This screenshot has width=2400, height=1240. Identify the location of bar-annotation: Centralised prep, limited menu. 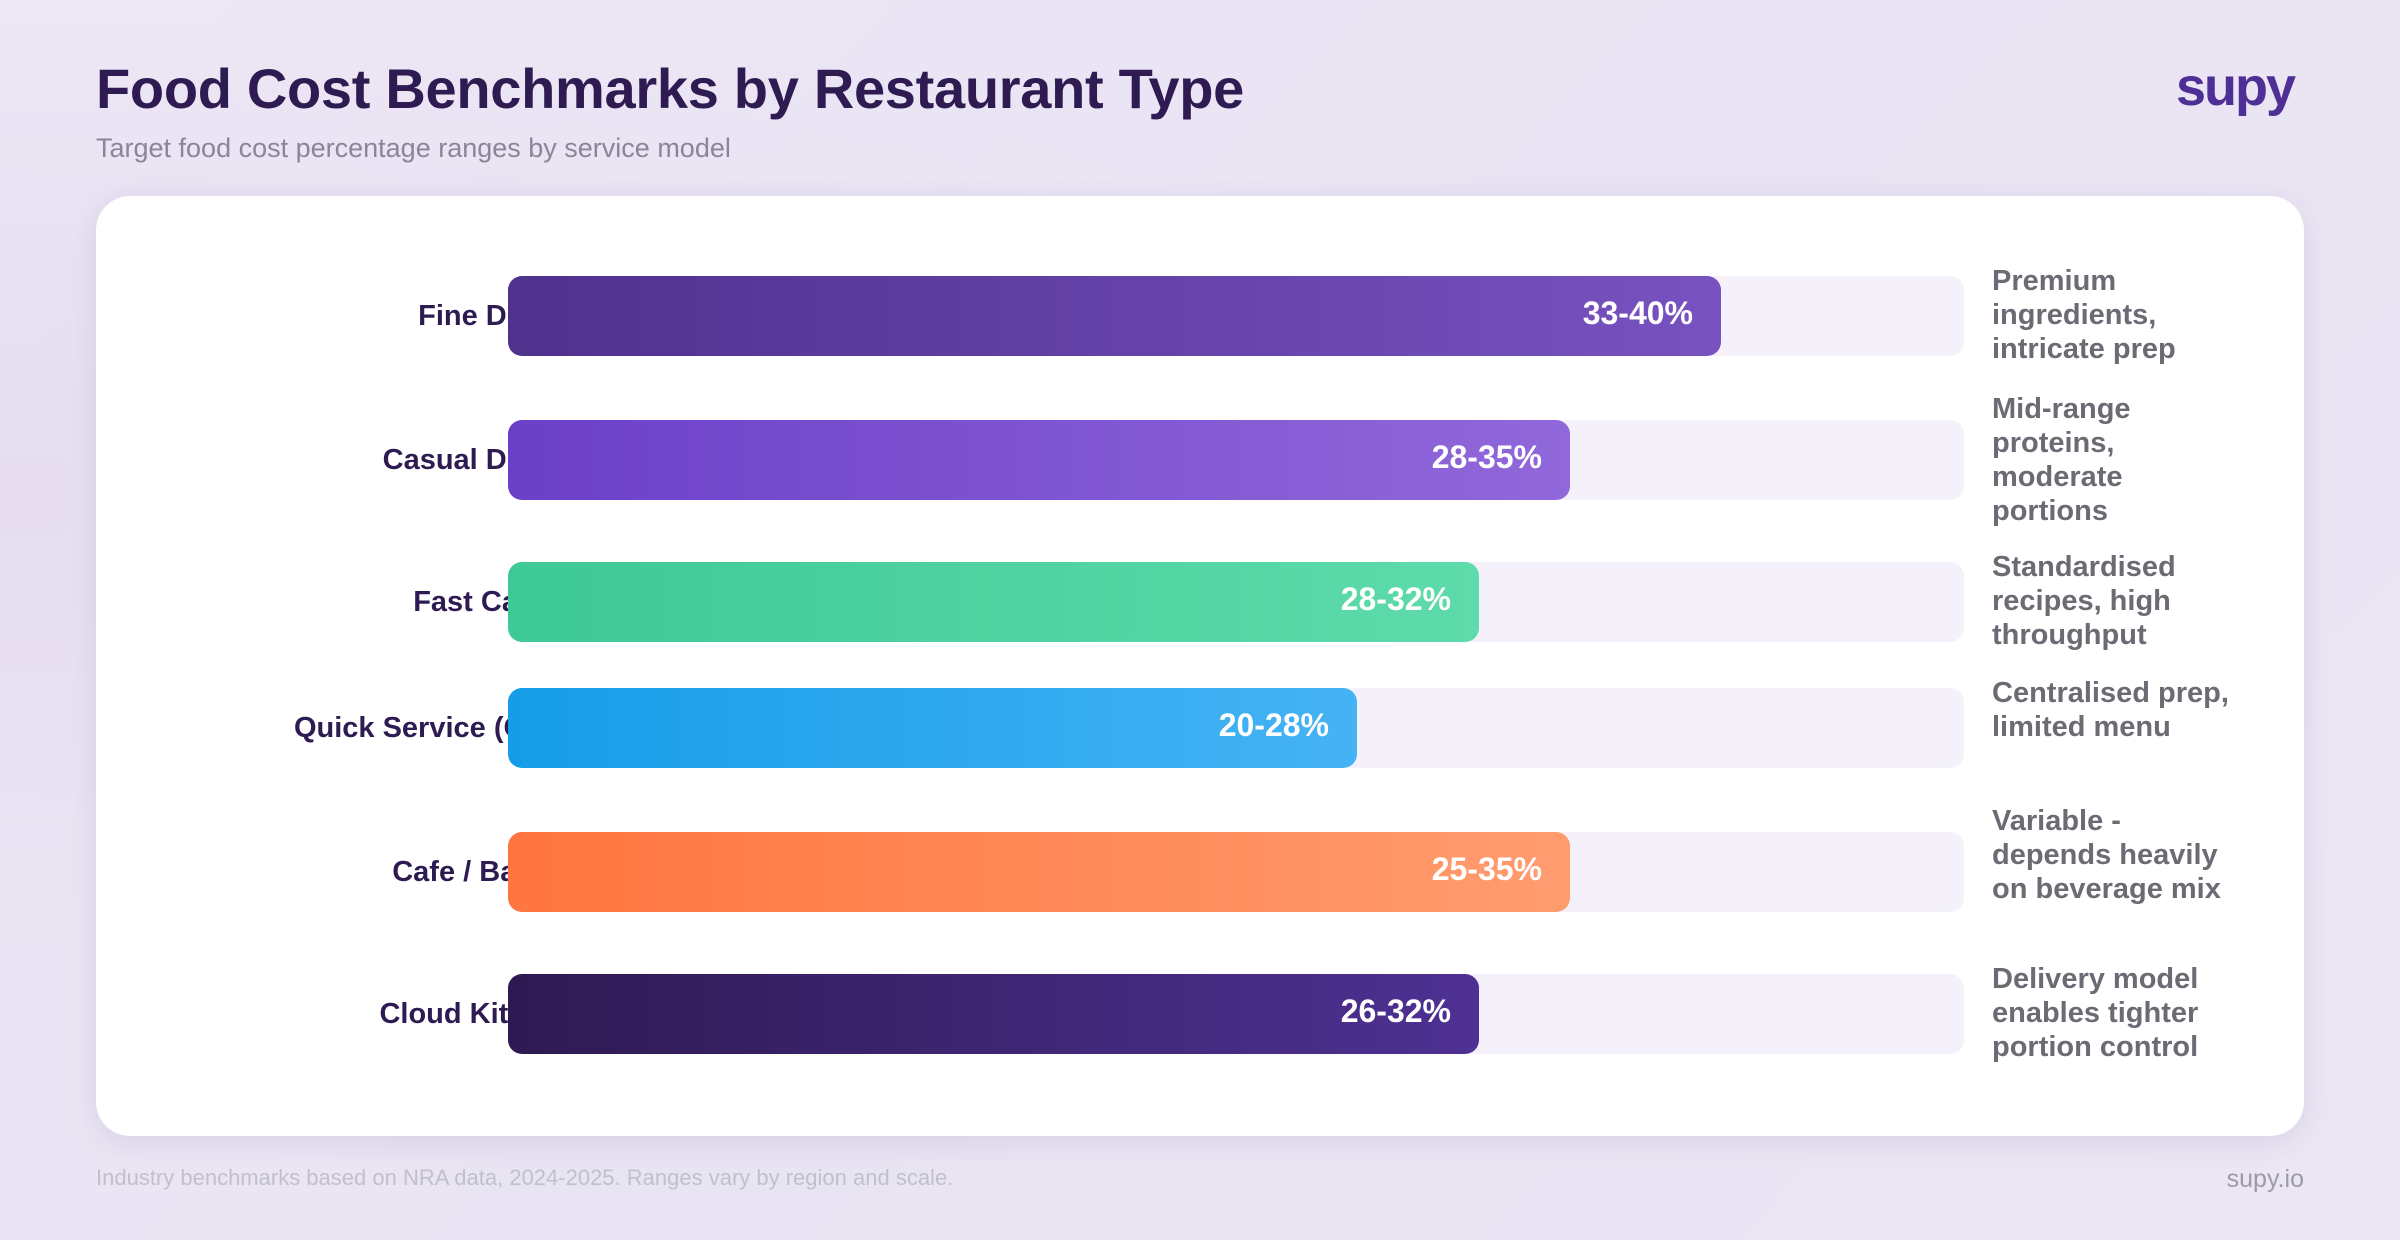
(2110, 710).